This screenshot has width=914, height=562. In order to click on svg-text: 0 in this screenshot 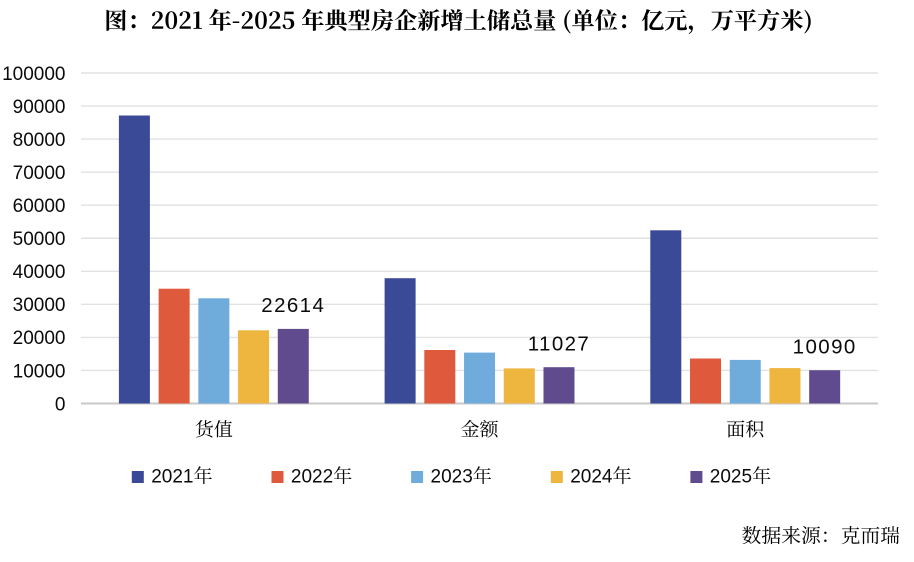, I will do `click(60, 404)`.